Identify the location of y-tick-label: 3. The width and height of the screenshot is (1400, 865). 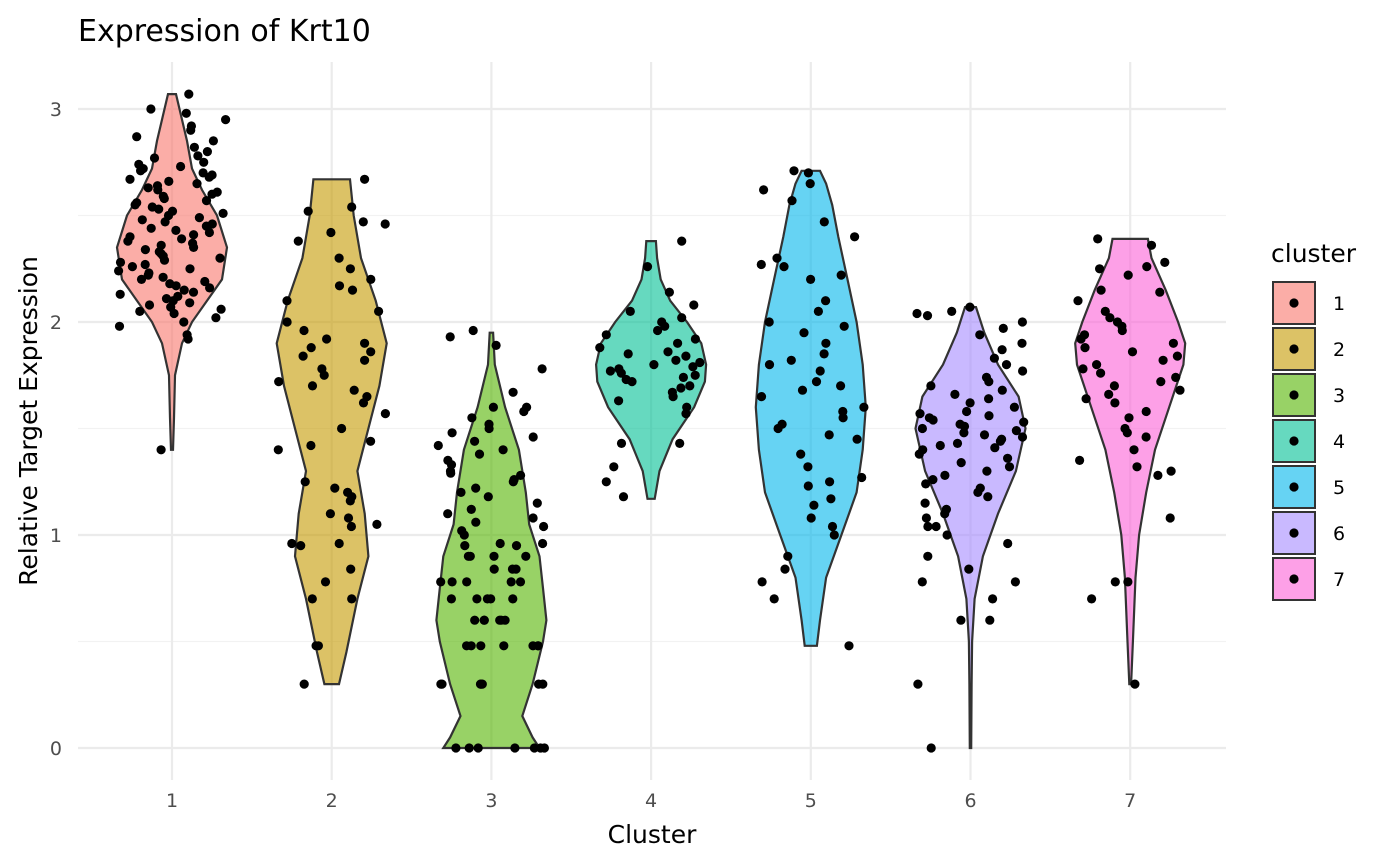
(56, 110).